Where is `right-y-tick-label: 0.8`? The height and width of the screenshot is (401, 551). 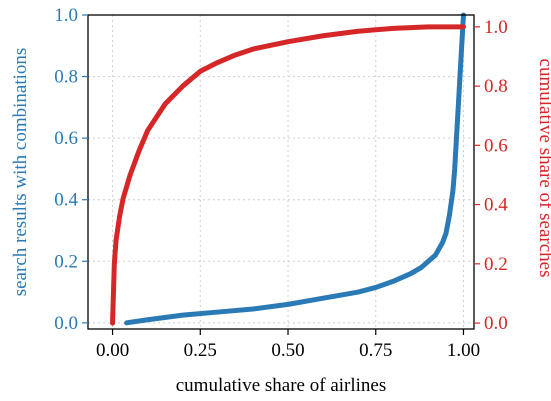
right-y-tick-label: 0.8 is located at coordinates (496, 86).